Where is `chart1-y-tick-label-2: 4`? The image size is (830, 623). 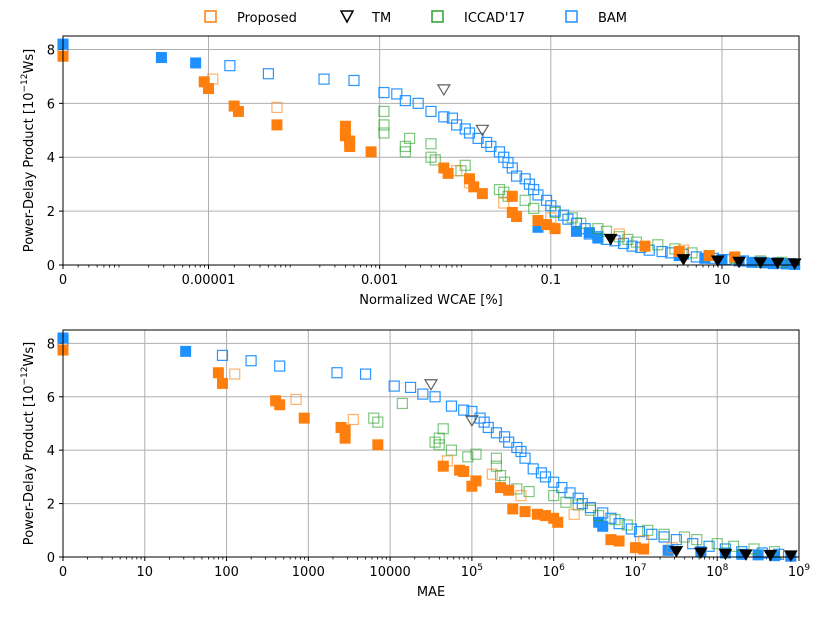 chart1-y-tick-label-2: 4 is located at coordinates (51, 451).